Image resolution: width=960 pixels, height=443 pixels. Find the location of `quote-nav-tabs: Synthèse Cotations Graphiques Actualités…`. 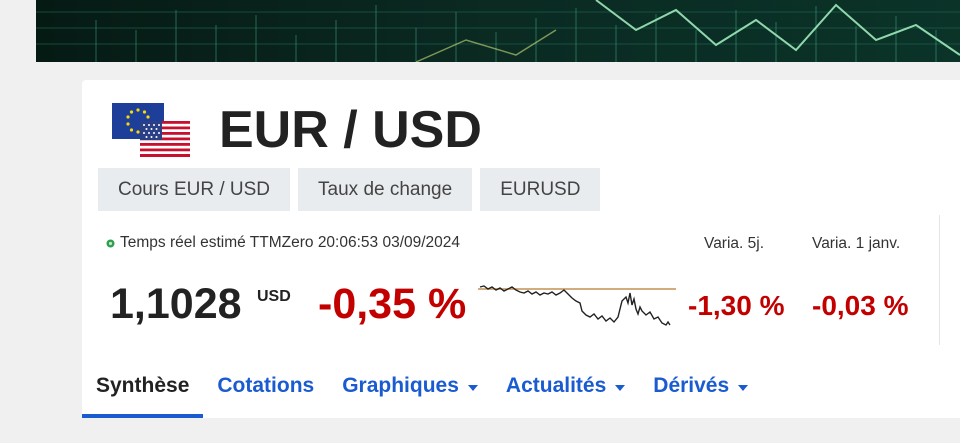

quote-nav-tabs: Synthèse Cotations Graphiques Actualités… is located at coordinates (521, 389).